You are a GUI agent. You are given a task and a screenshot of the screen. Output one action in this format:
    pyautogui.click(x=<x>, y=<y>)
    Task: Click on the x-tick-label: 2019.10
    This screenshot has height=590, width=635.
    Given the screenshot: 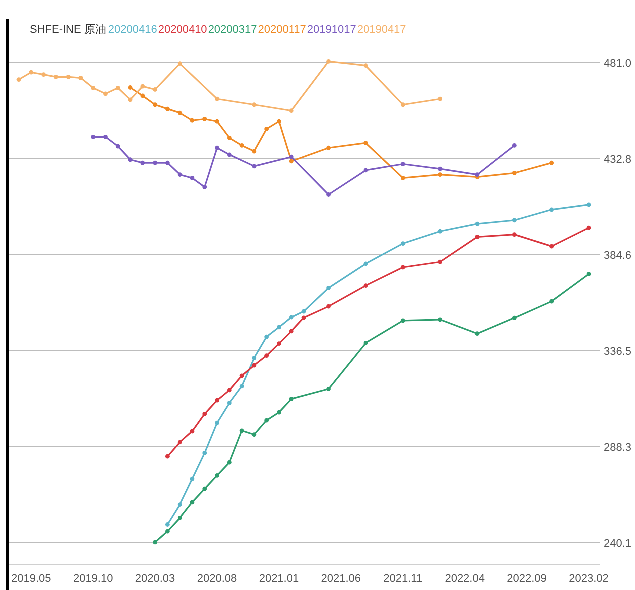 What is the action you would take?
    pyautogui.click(x=93, y=579)
    